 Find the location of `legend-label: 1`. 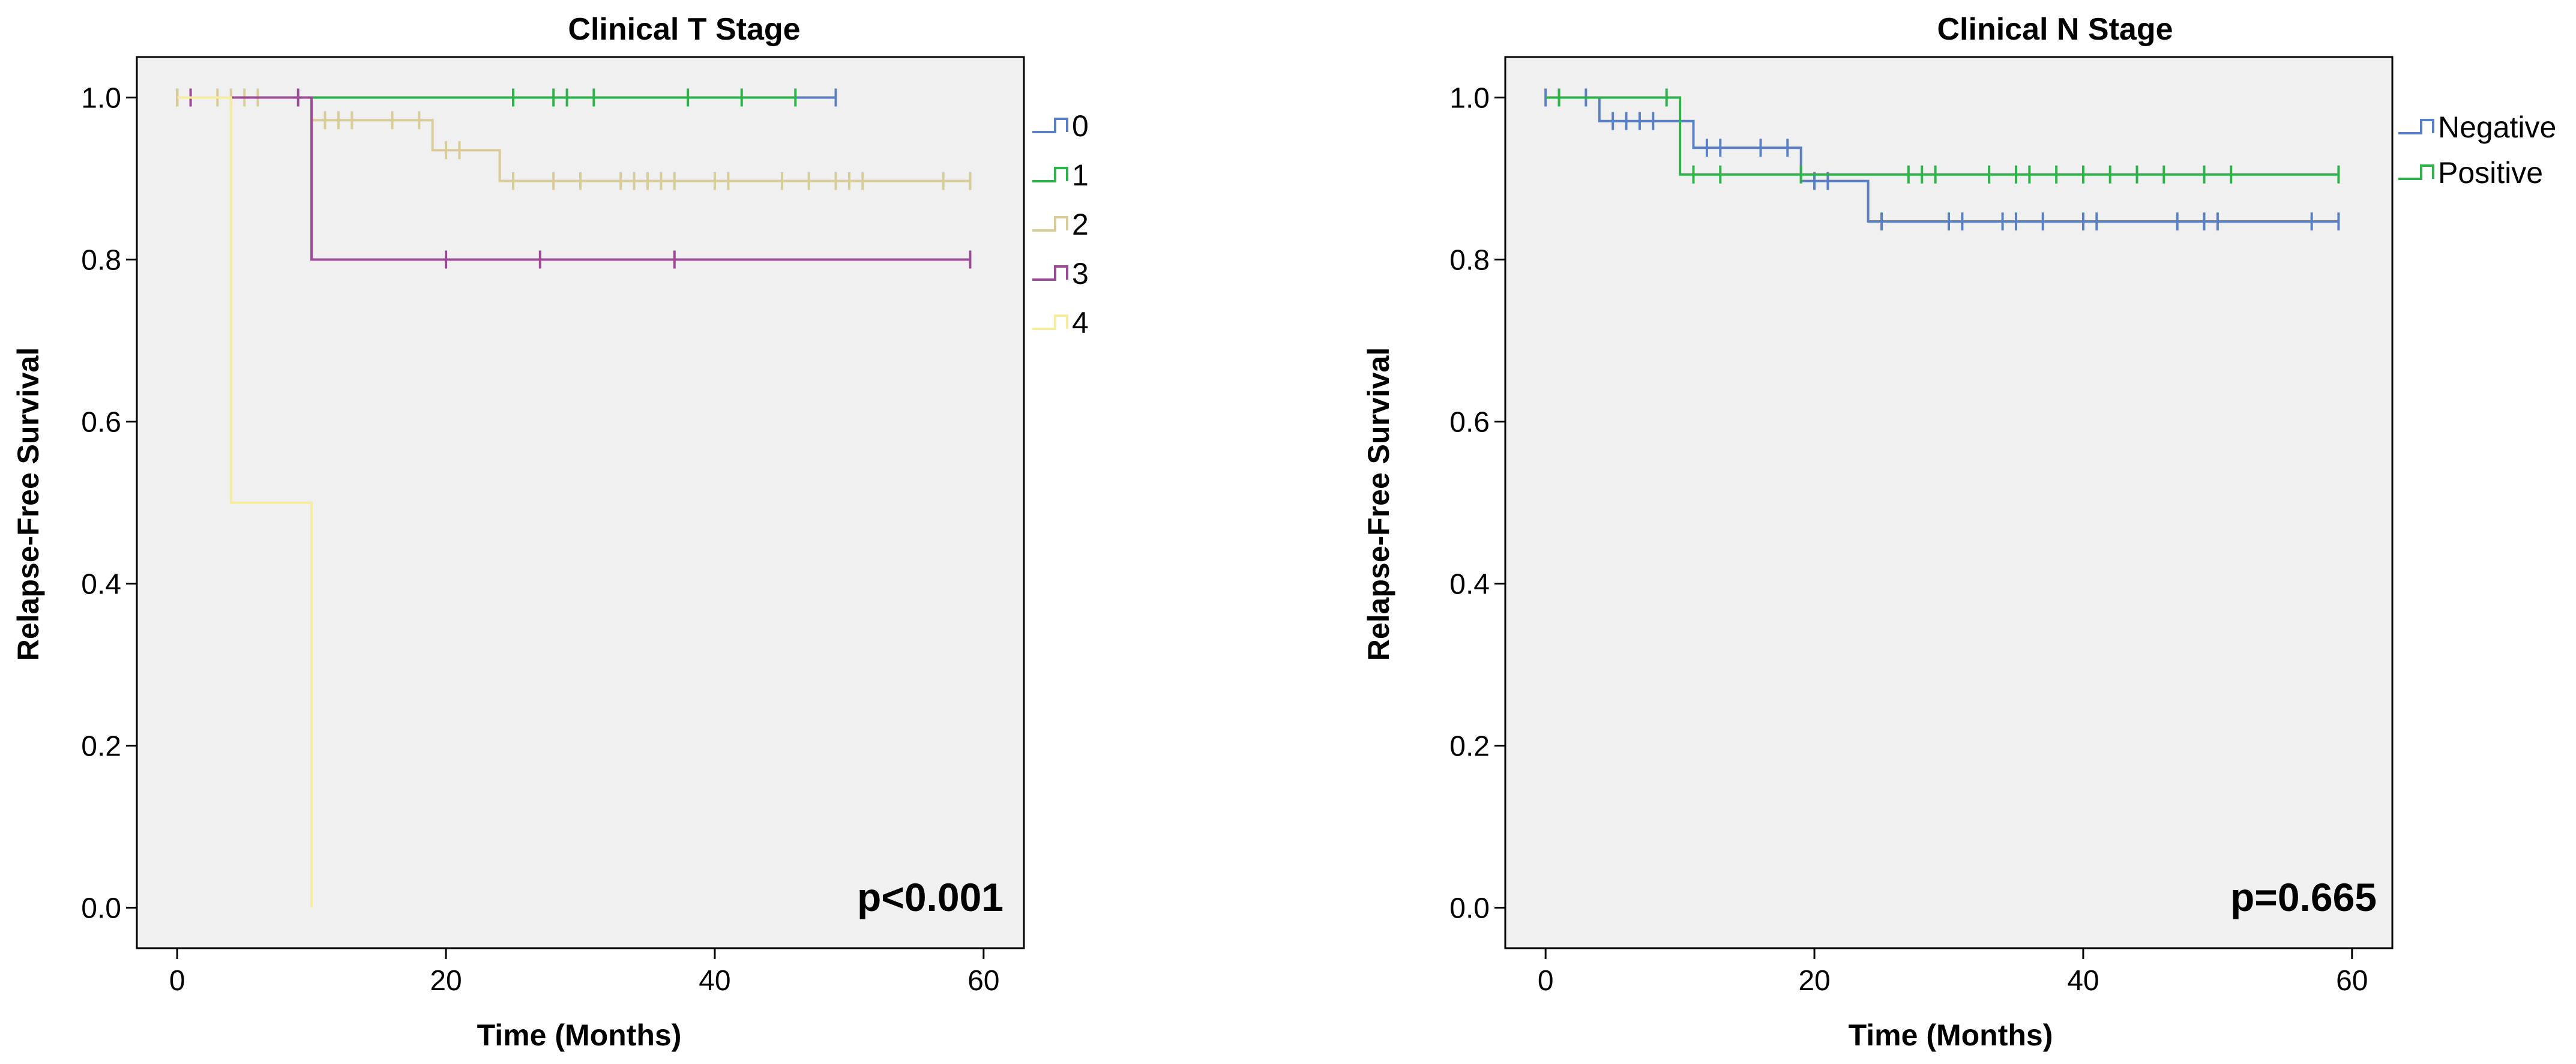

legend-label: 1 is located at coordinates (1080, 175).